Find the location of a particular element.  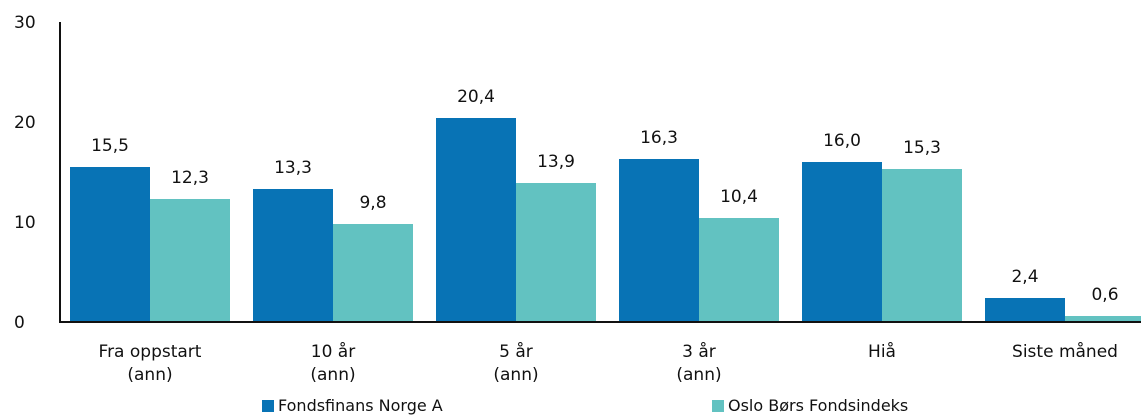

data-label-series-2-cat-2: 9,8 is located at coordinates (372, 203).